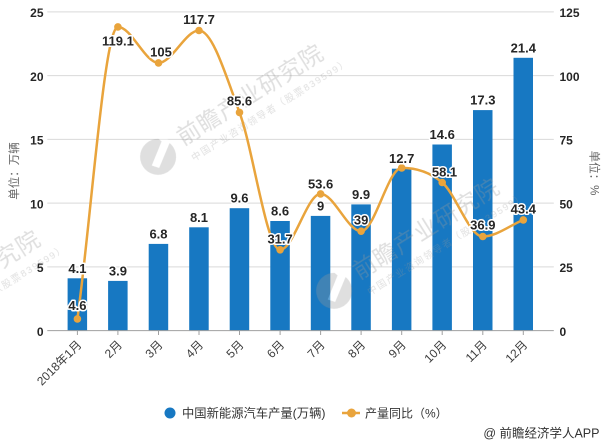  Describe the element at coordinates (118, 270) in the screenshot. I see `svg-text: 3.9` at that location.